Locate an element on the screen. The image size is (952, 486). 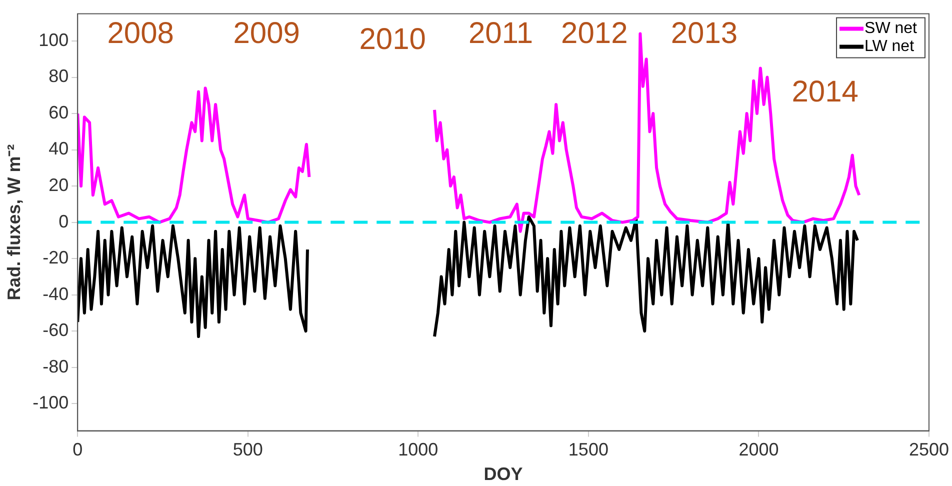
y-tick-label: -80 is located at coordinates (55, 366).